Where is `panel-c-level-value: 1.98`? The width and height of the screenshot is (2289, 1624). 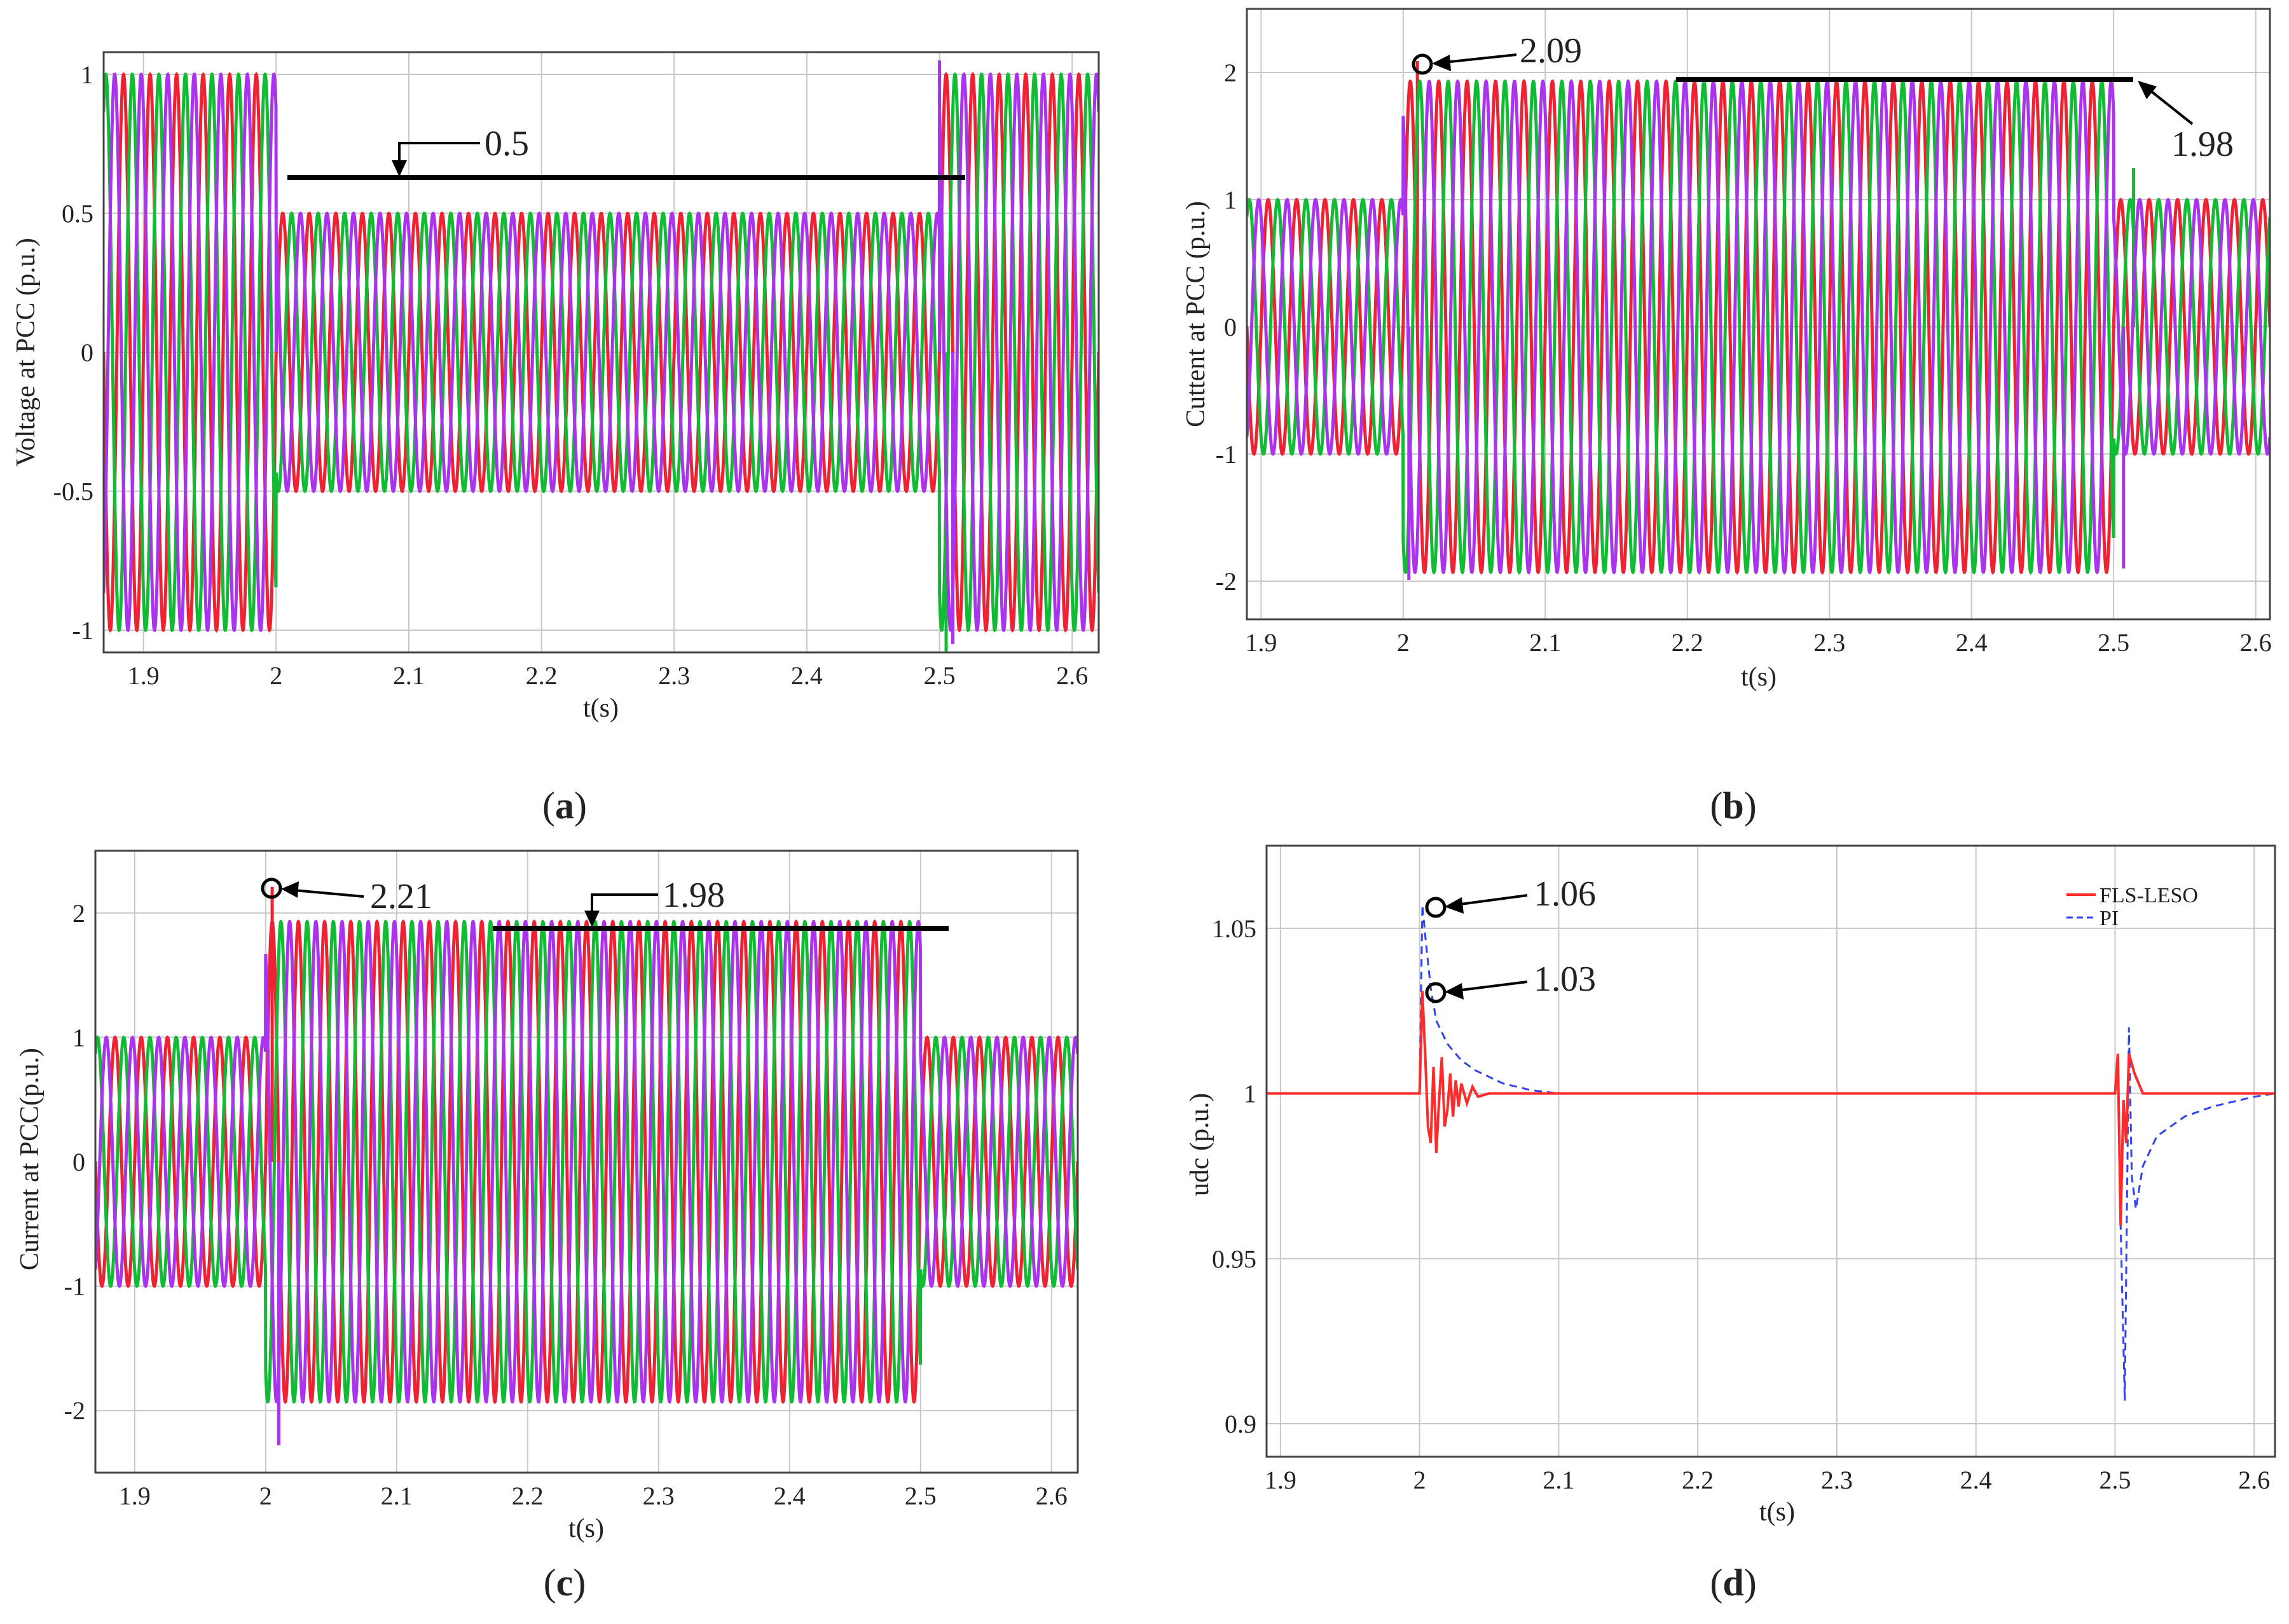
panel-c-level-value: 1.98 is located at coordinates (694, 895).